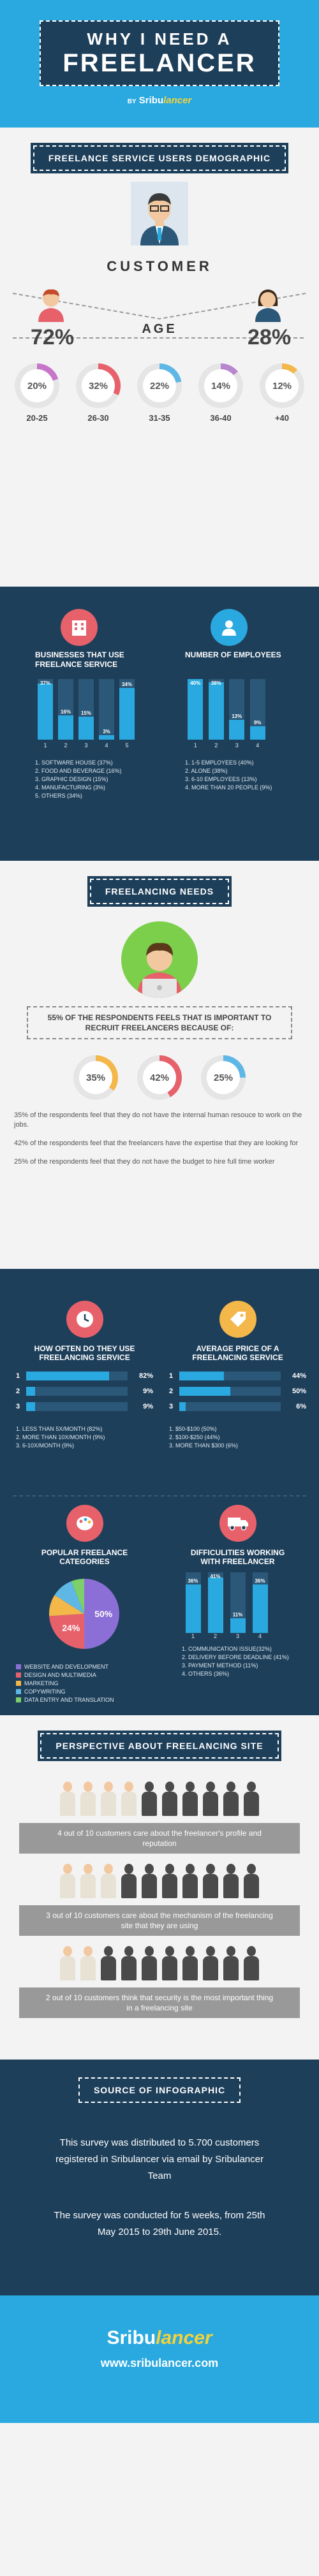 The width and height of the screenshot is (319, 2576). I want to click on bar-label: 9%, so click(257, 722).